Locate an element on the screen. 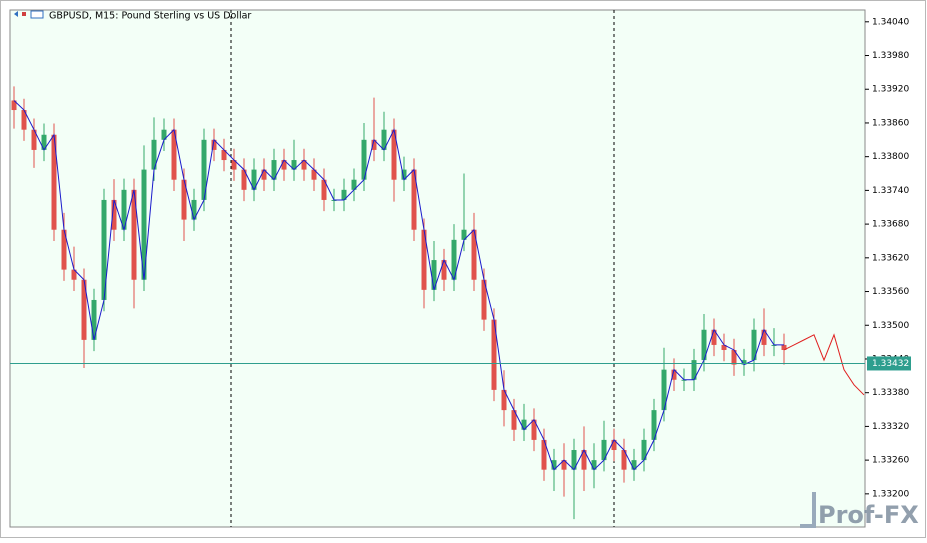 This screenshot has width=927, height=543. y-tick-label: 1.33920 is located at coordinates (890, 90).